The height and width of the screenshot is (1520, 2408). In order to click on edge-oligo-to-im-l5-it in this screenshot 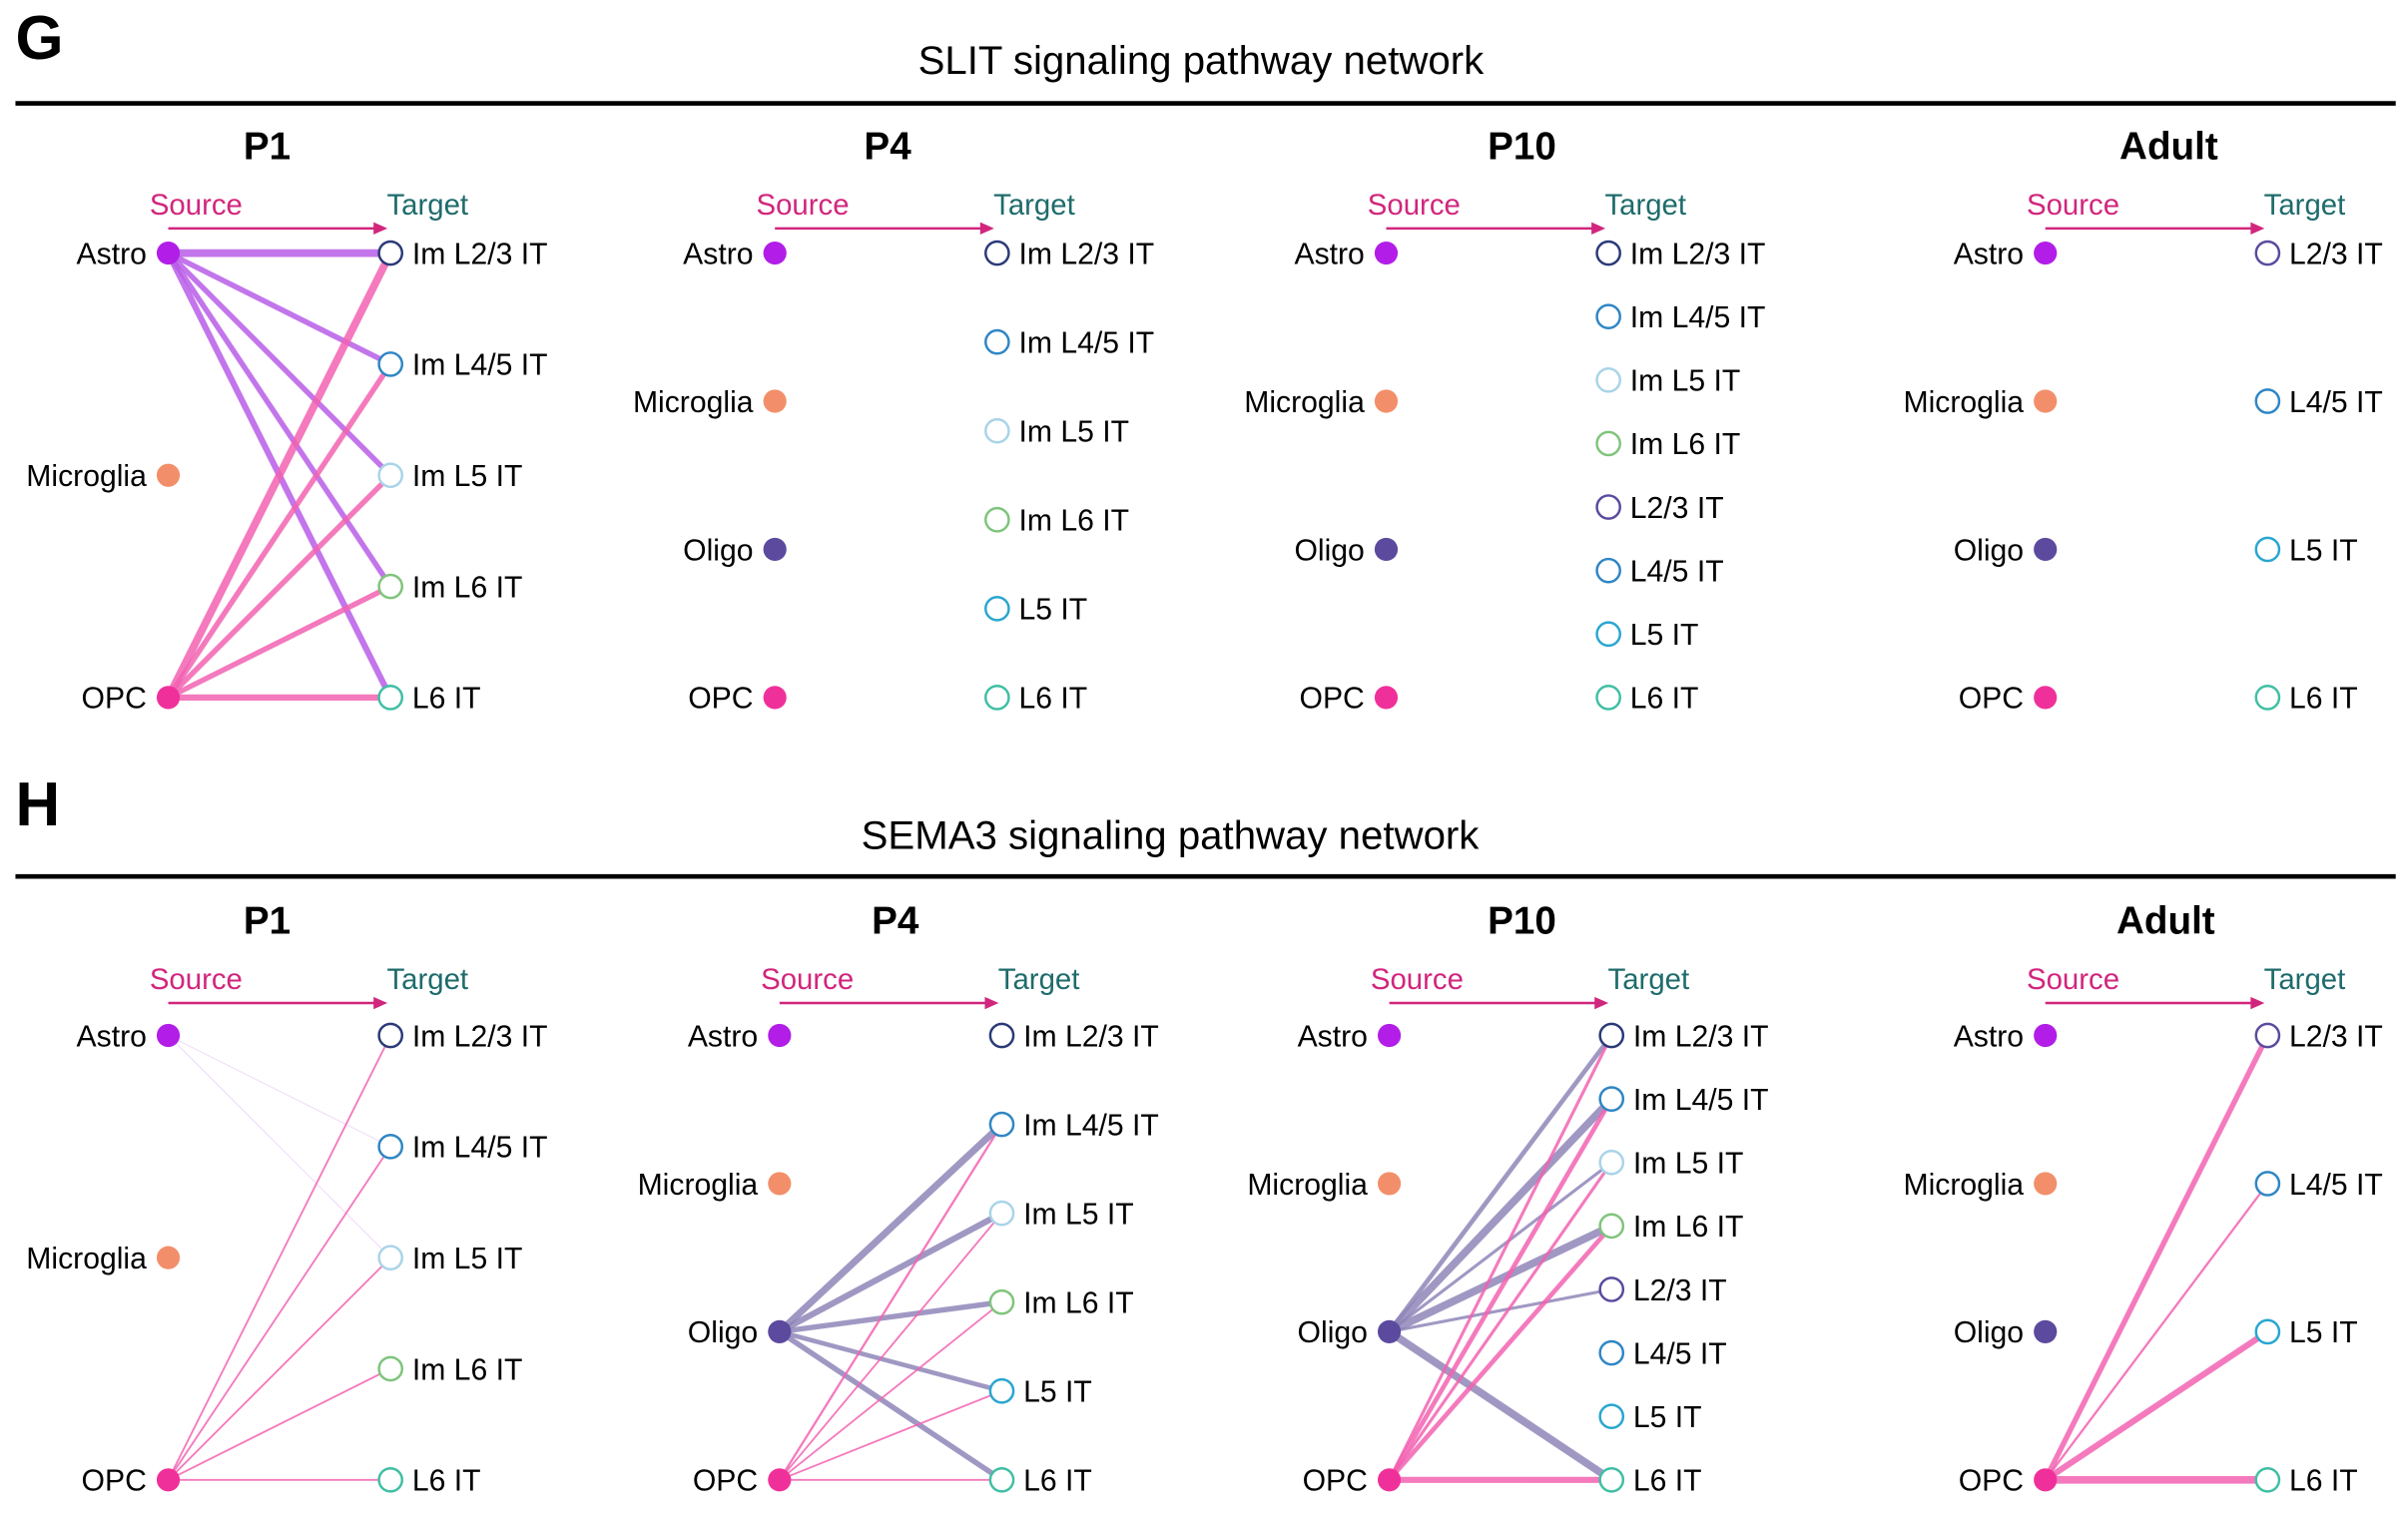, I will do `click(1501, 1247)`.